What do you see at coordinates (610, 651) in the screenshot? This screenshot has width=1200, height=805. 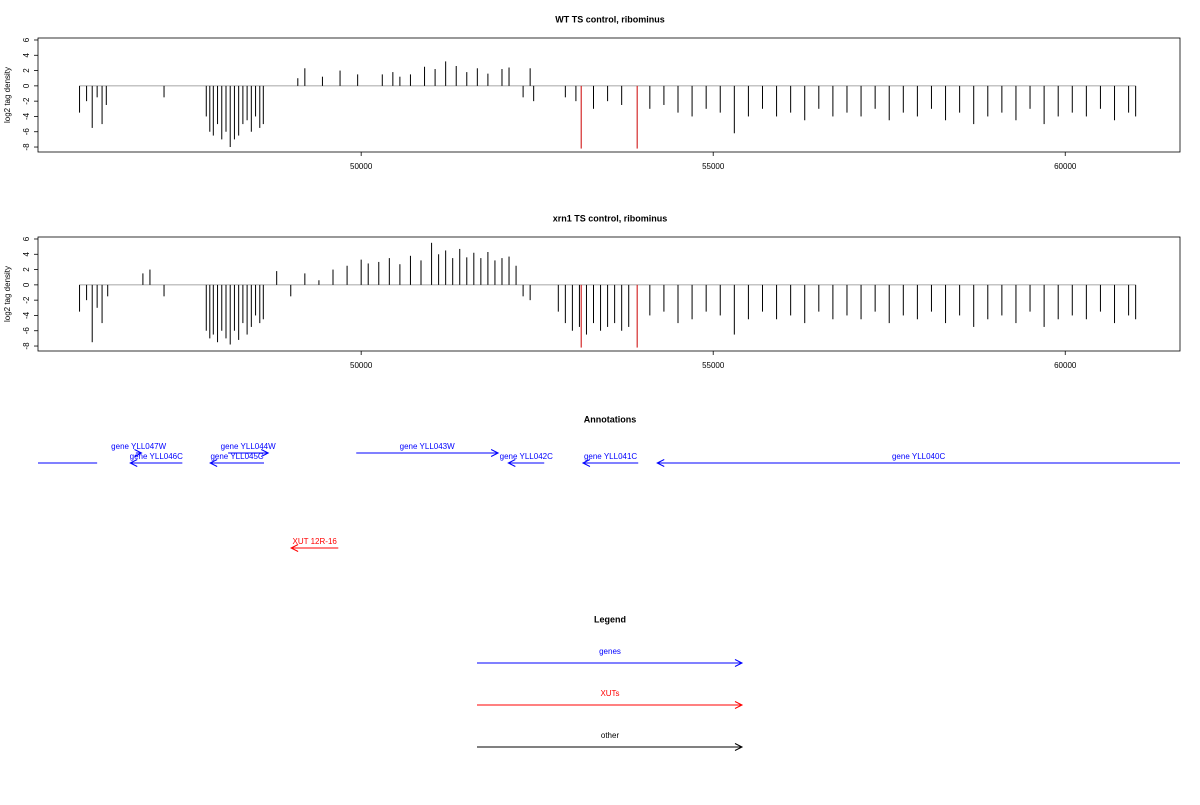 I see `legend-label: genes` at bounding box center [610, 651].